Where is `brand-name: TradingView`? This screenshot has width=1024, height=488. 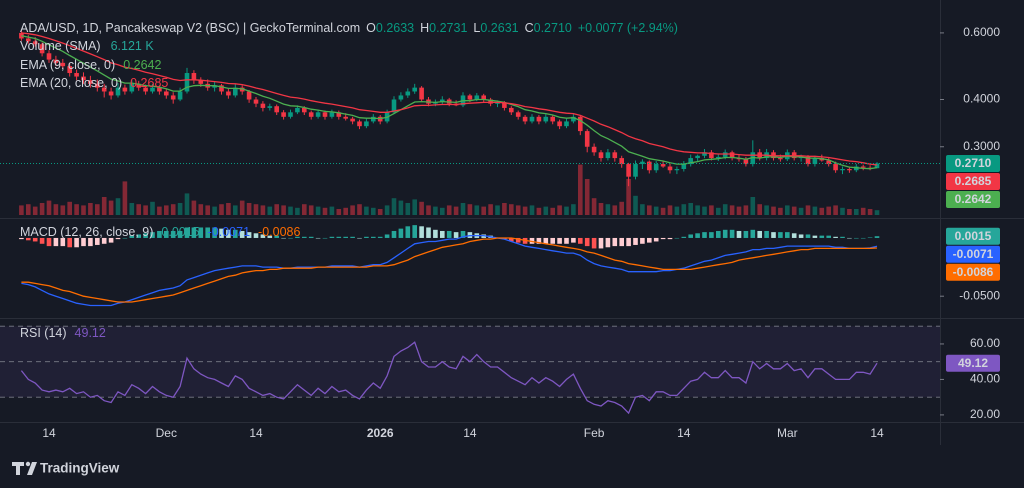
brand-name: TradingView is located at coordinates (80, 468).